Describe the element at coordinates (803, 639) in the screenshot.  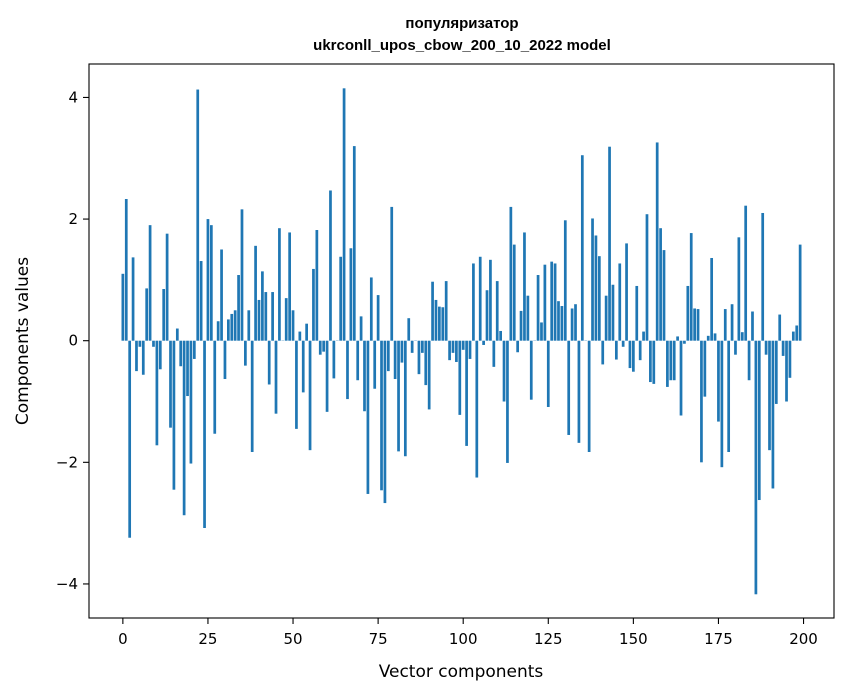
I see `x-tick-label: 200` at that location.